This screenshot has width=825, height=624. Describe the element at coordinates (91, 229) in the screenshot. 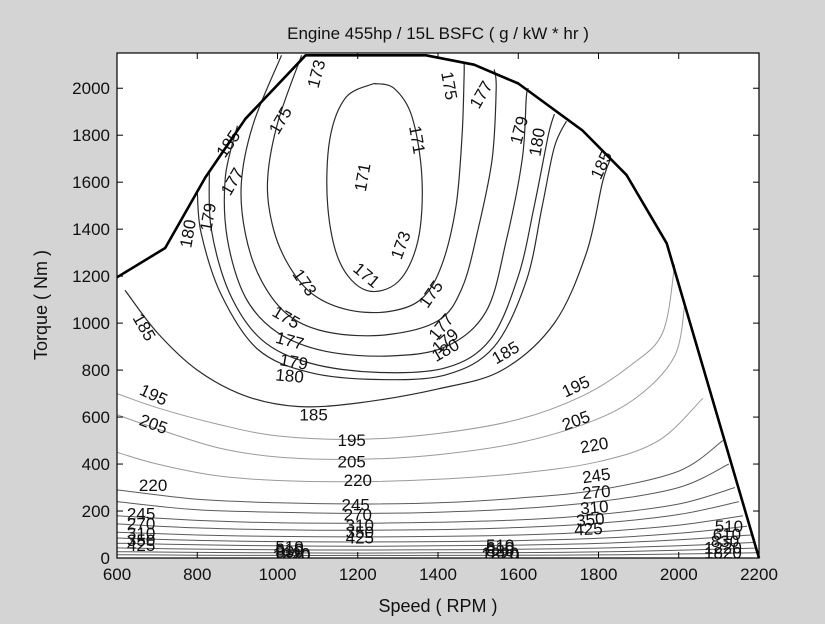

I see `y-tick-label: 1400` at that location.